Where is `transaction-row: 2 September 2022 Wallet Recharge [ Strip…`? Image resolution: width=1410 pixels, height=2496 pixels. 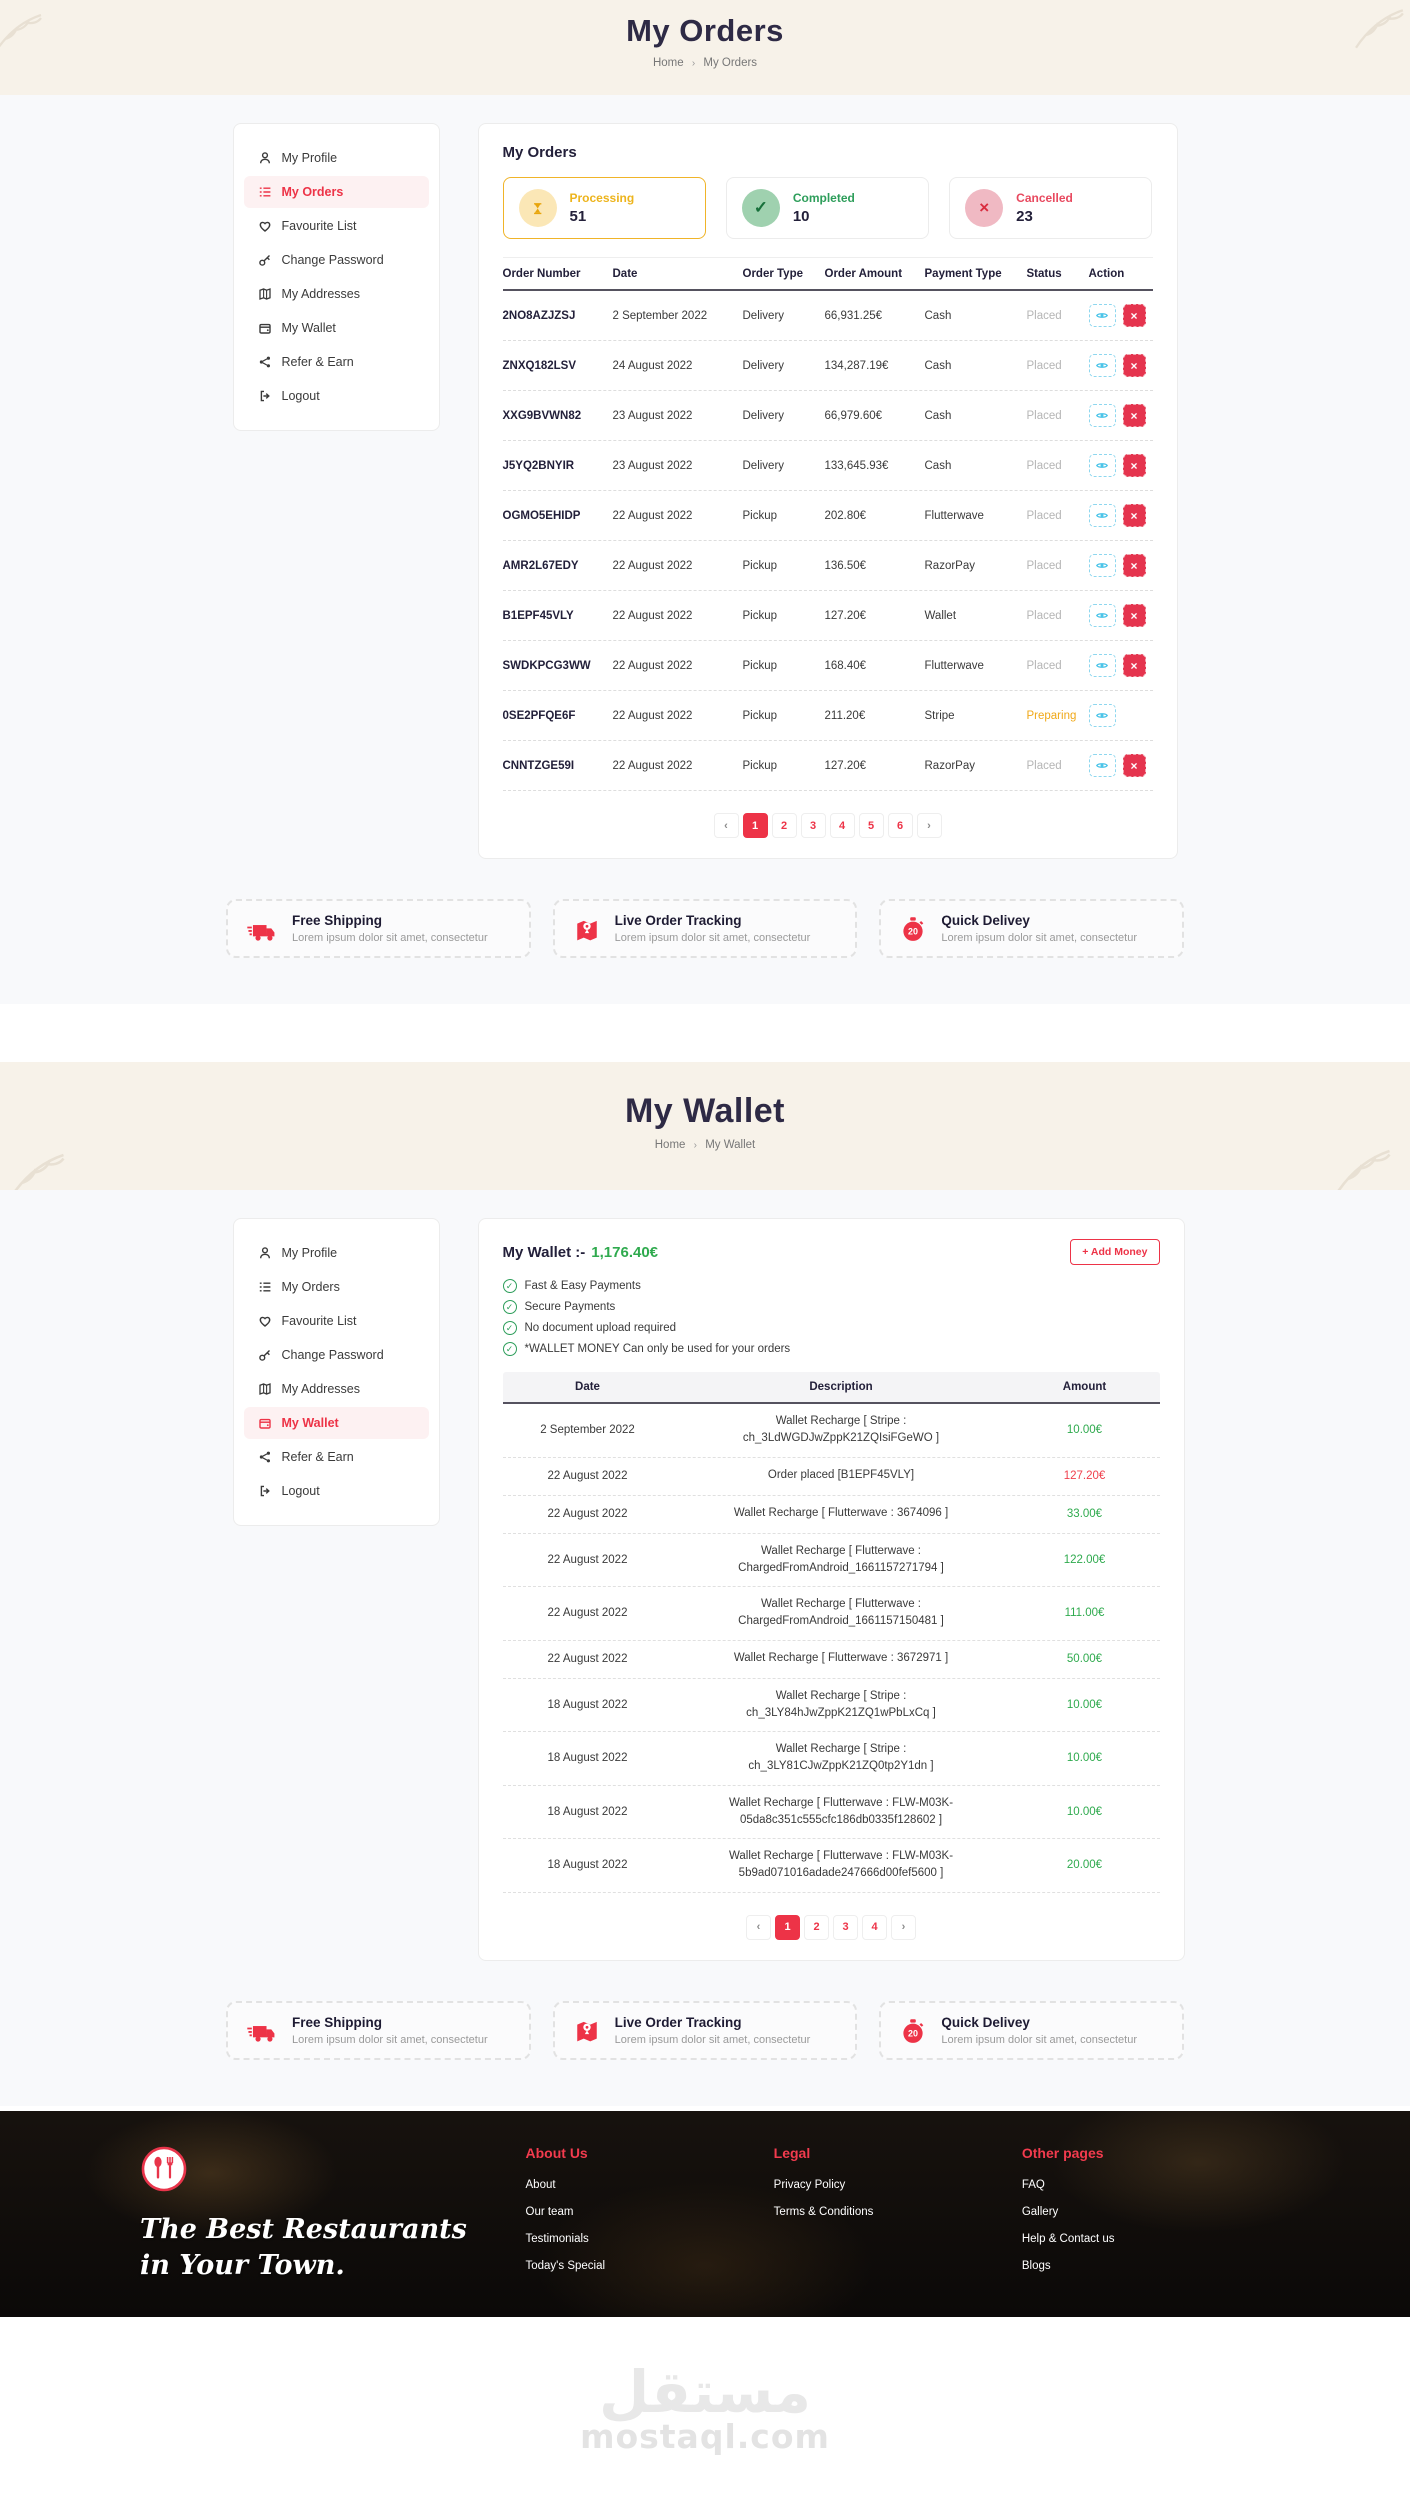 transaction-row: 2 September 2022 Wallet Recharge [ Strip… is located at coordinates (831, 1431).